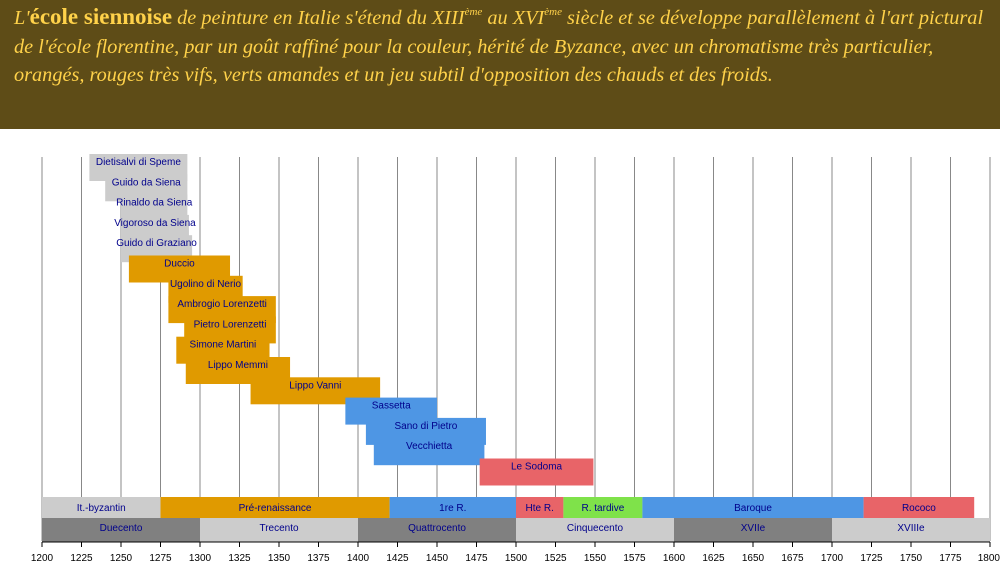 The image size is (1000, 575). I want to click on x-tick-label-1700: 1700, so click(832, 558).